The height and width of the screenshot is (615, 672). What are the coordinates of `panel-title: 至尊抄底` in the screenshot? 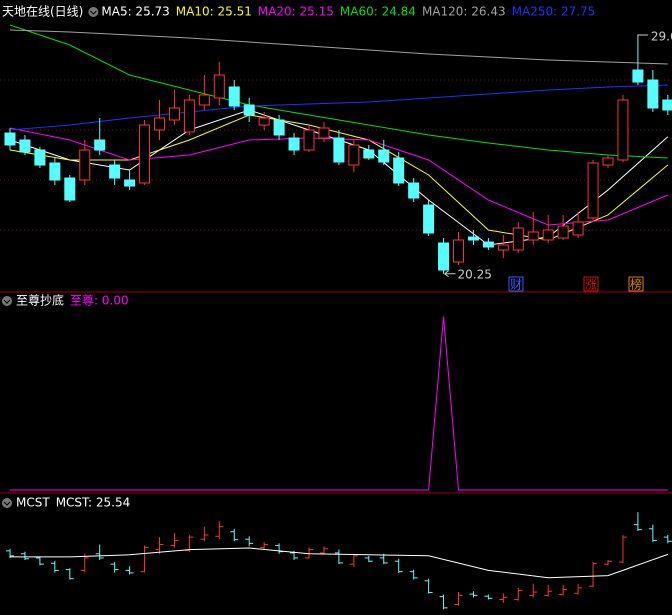 It's located at (40, 300).